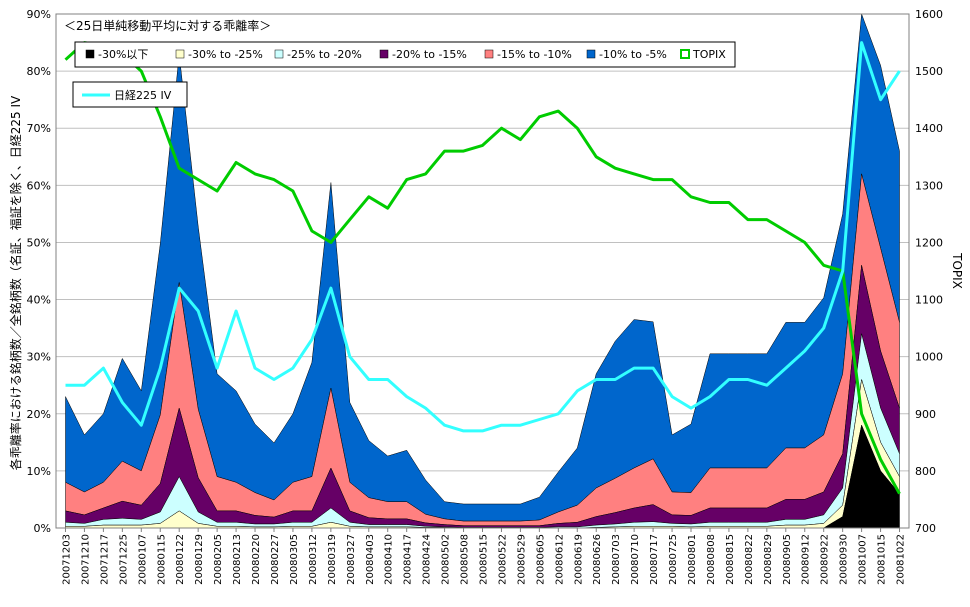 The image size is (970, 607). What do you see at coordinates (597, 559) in the screenshot?
I see `x-tick-label: 20080626` at bounding box center [597, 559].